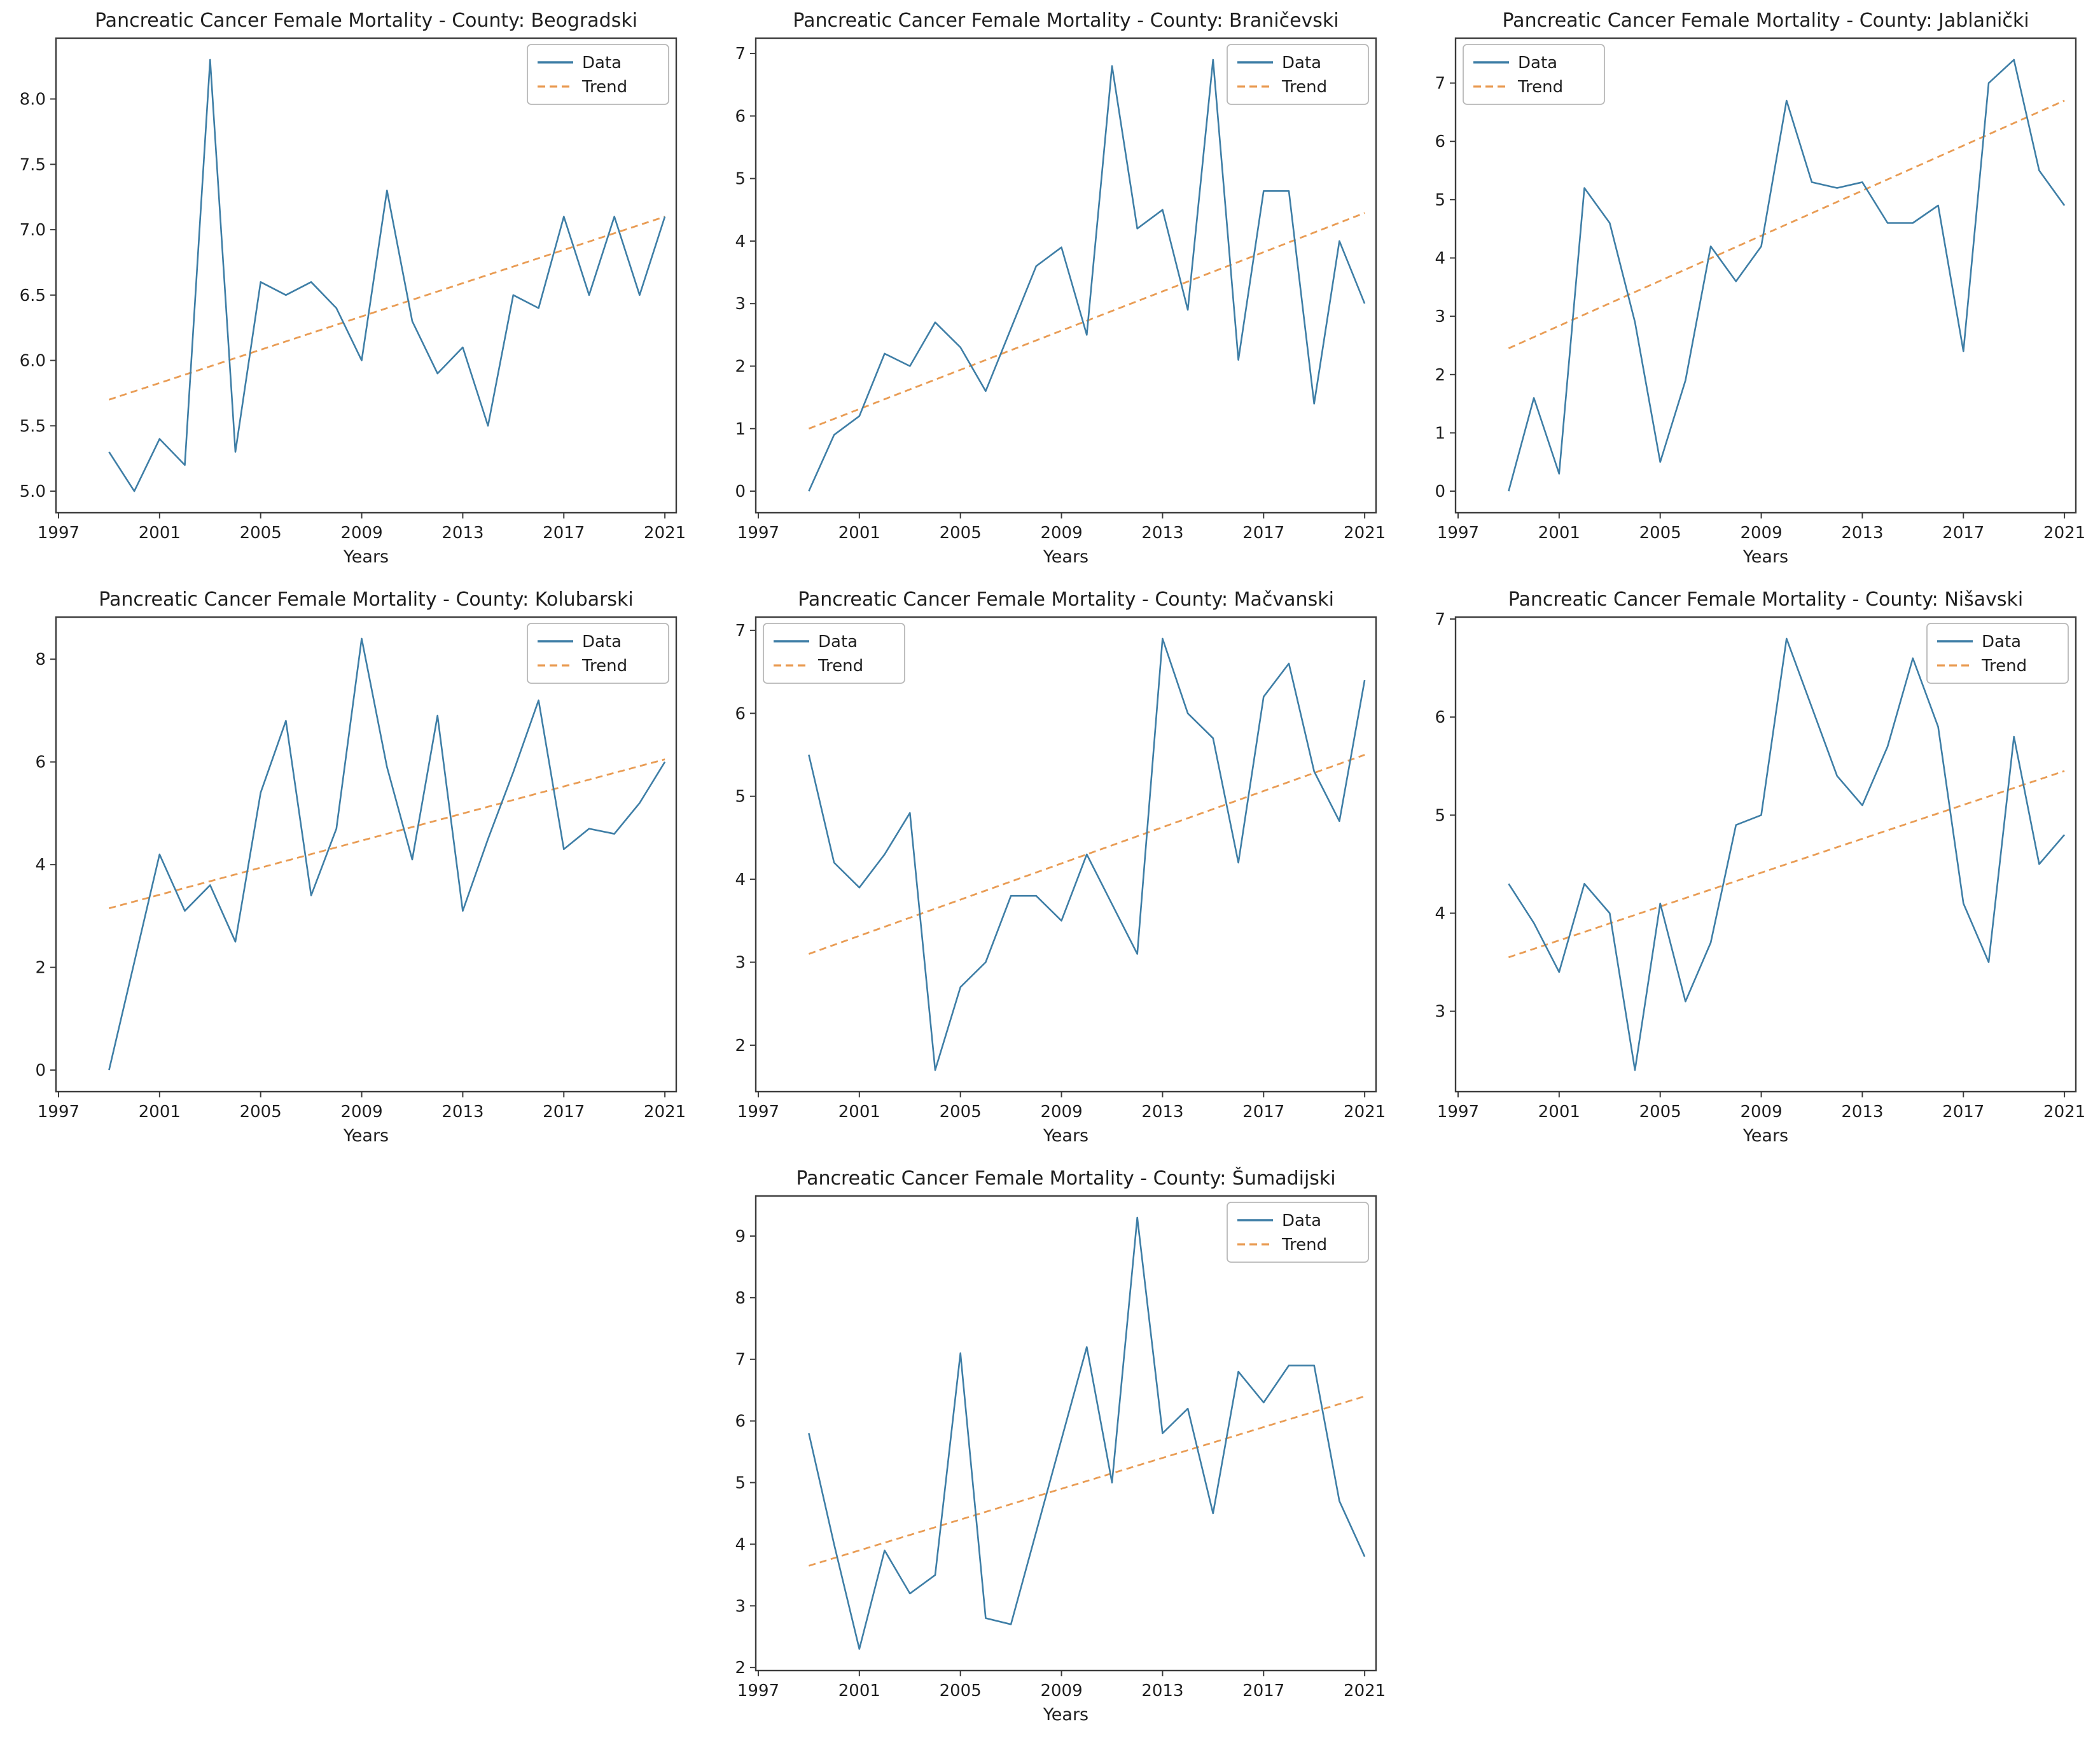 This screenshot has height=1752, width=2100. Describe the element at coordinates (33, 99) in the screenshot. I see `y-tick-label: 8.0` at that location.